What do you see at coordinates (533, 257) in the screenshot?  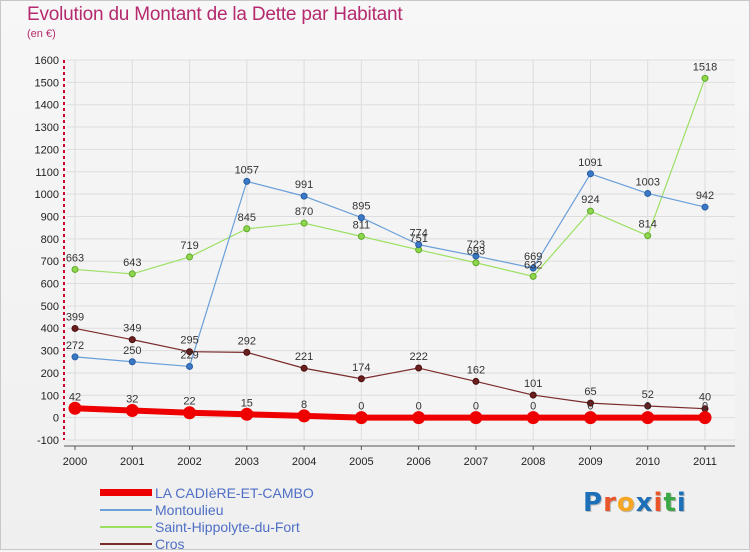 I see `data-label: 669` at bounding box center [533, 257].